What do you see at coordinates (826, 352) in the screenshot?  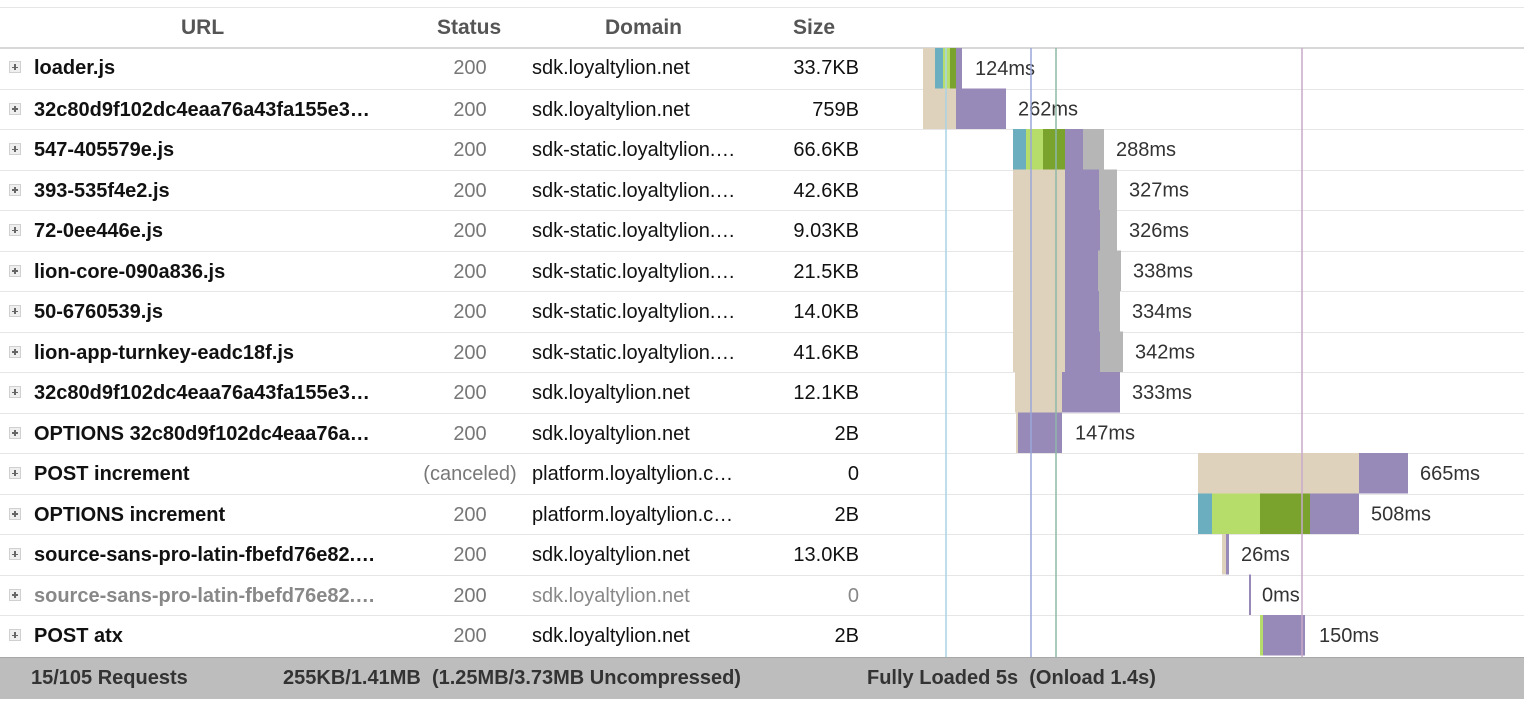 I see `request-size: 41.6KB` at bounding box center [826, 352].